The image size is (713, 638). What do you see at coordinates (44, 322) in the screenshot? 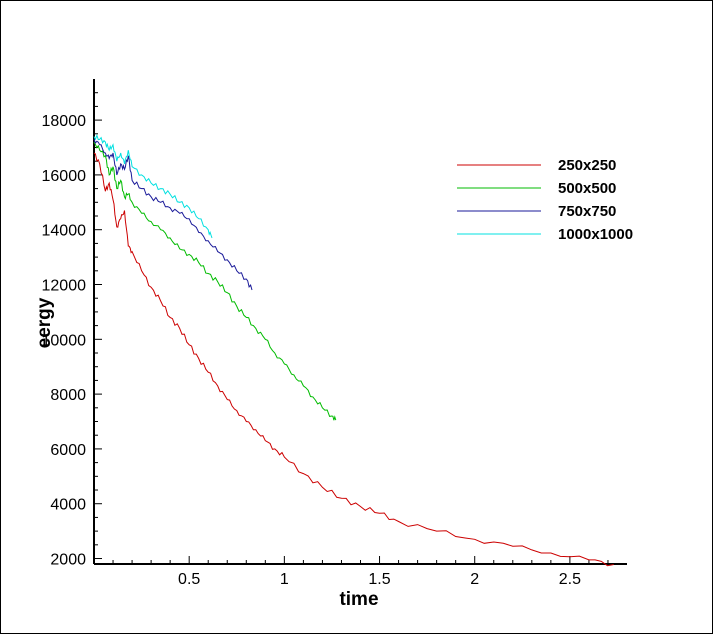
I see `y-axis-title: eergy` at bounding box center [44, 322].